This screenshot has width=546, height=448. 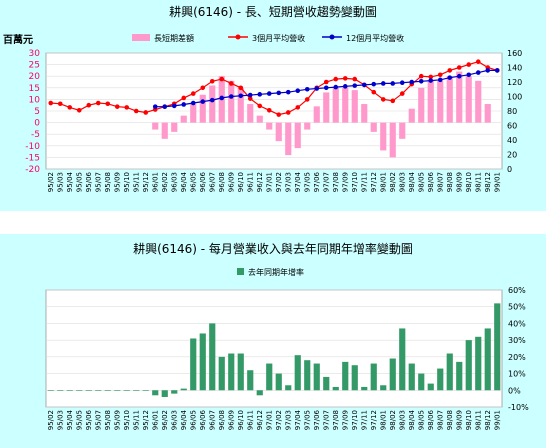 I want to click on legend-label-bar: 長短期差額, so click(x=174, y=38).